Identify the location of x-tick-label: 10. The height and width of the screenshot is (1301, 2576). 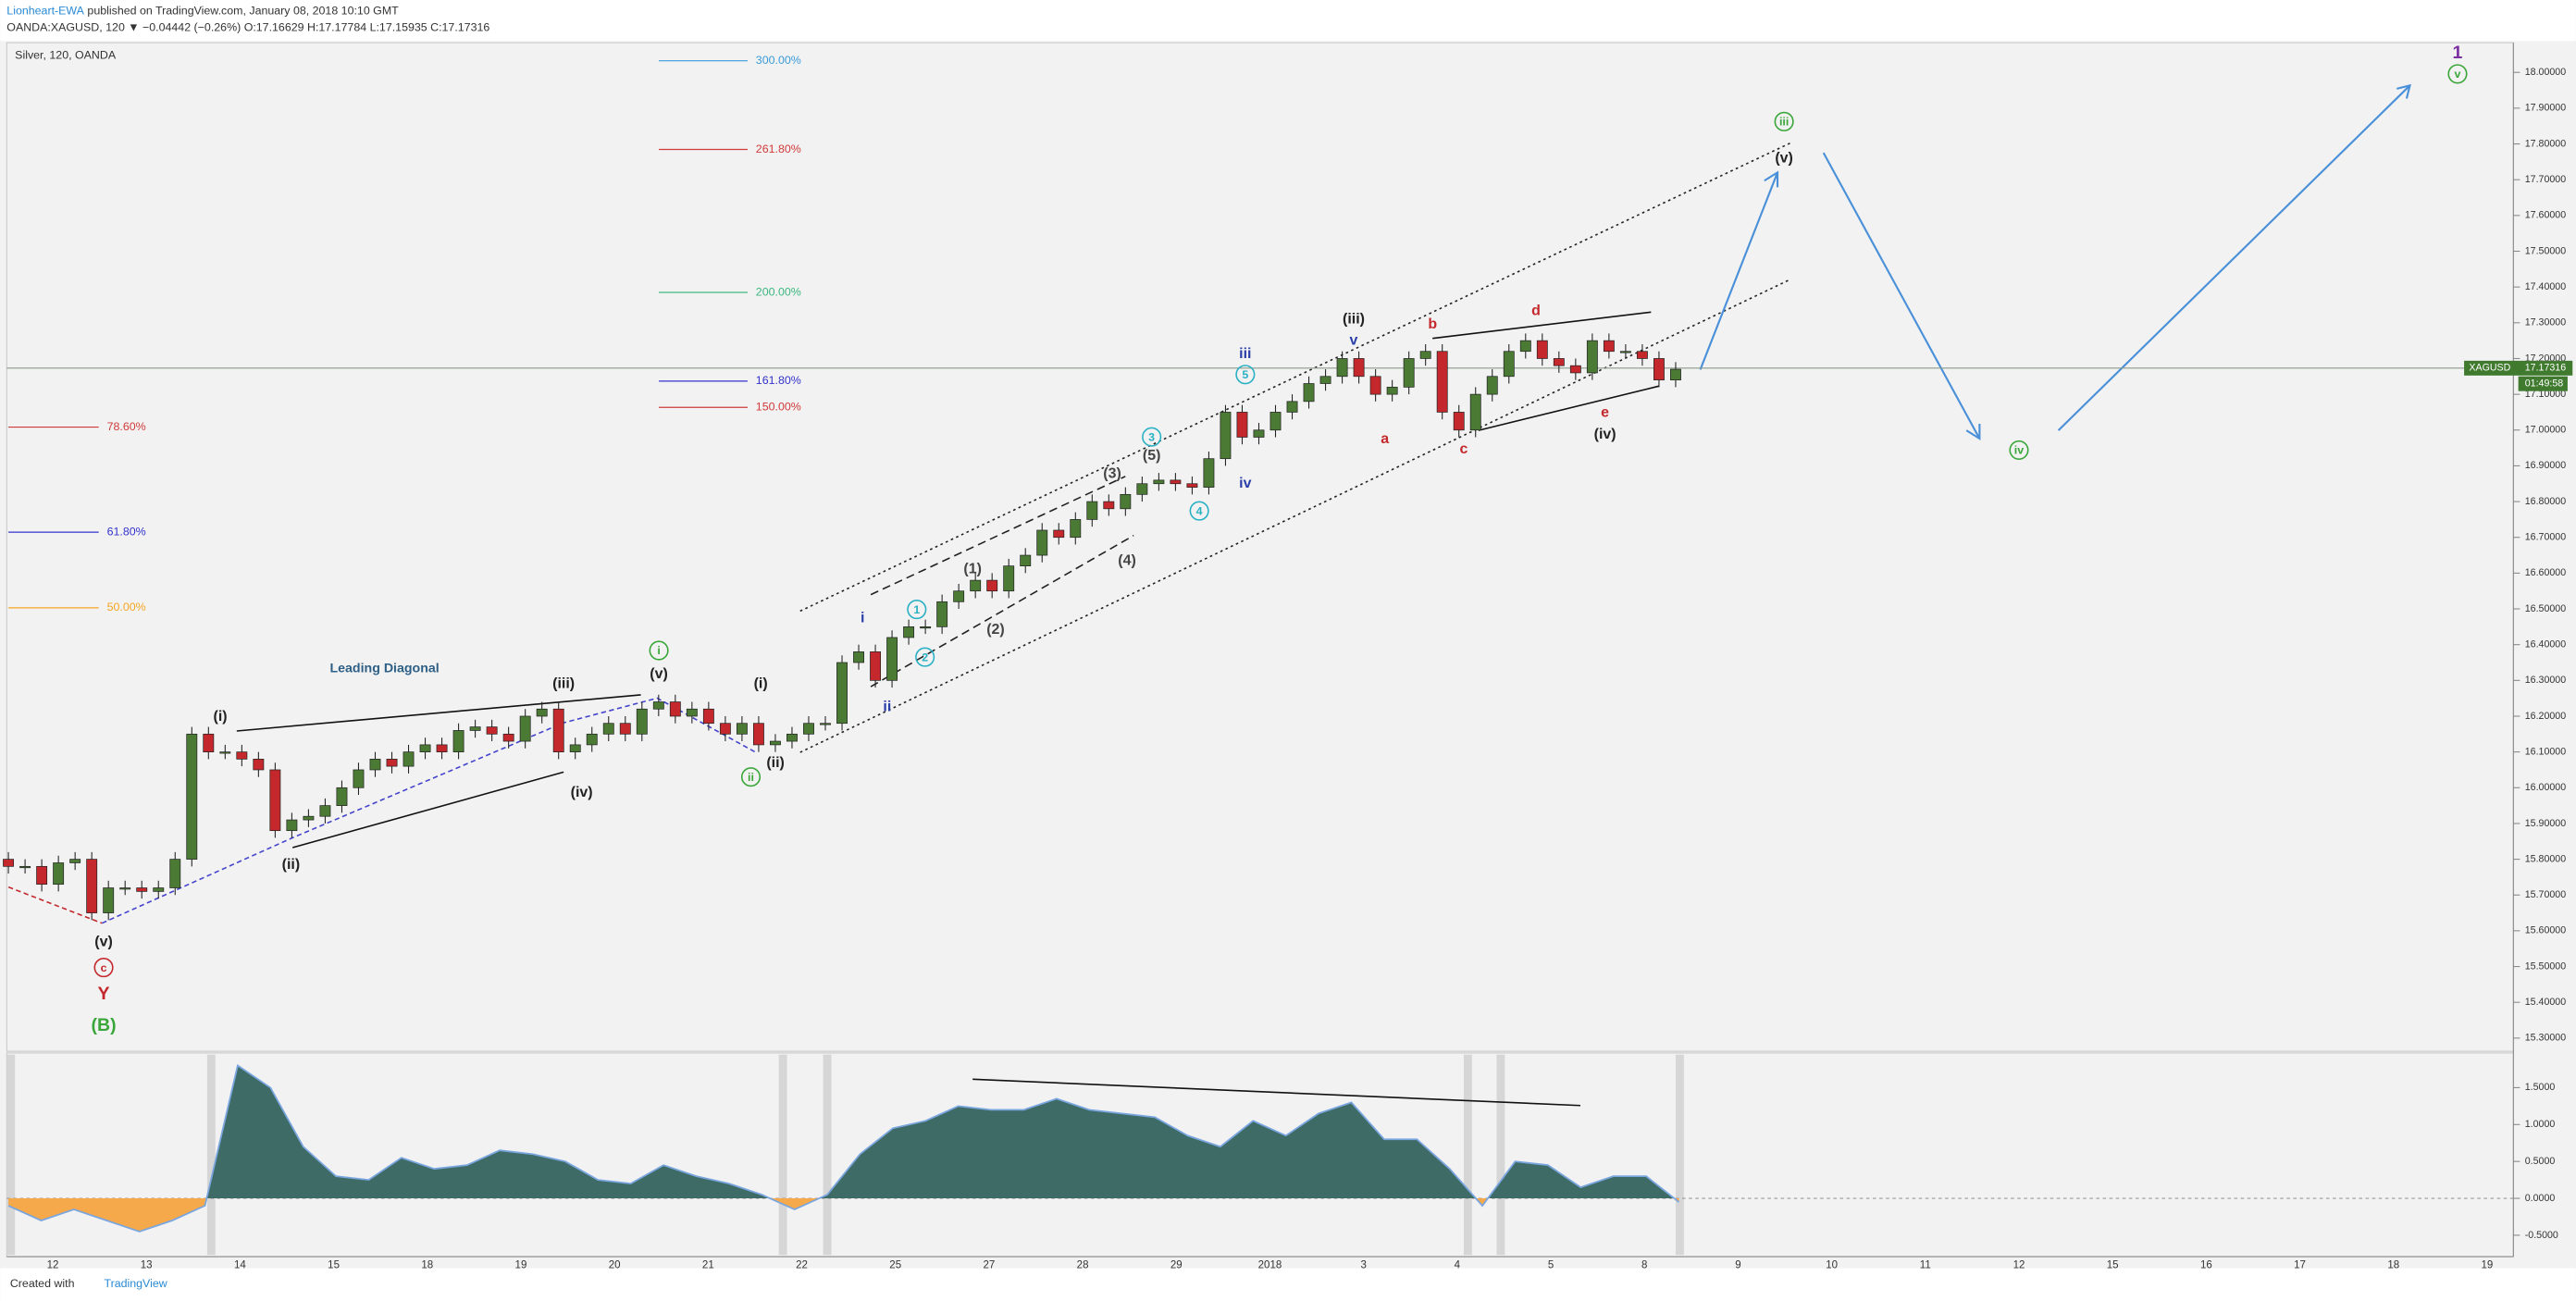
(1832, 1266).